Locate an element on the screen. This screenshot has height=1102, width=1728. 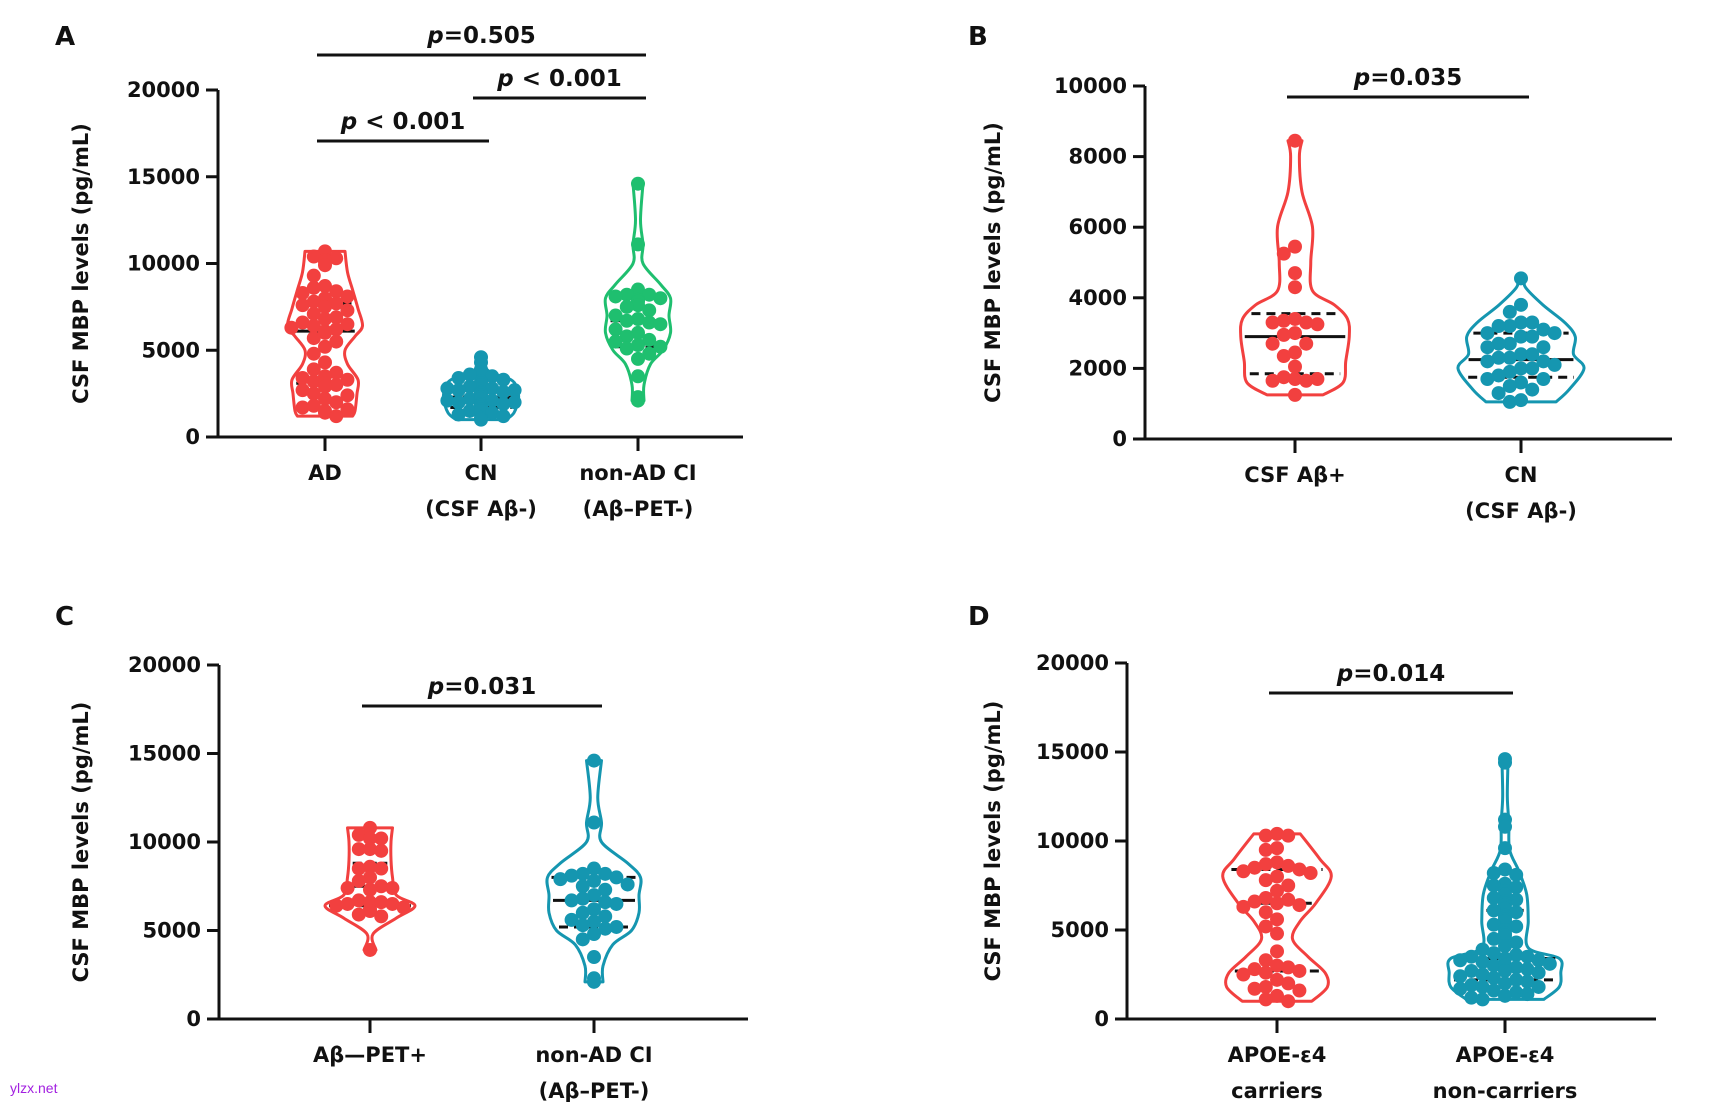
p-value: =0.505 is located at coordinates (490, 36).